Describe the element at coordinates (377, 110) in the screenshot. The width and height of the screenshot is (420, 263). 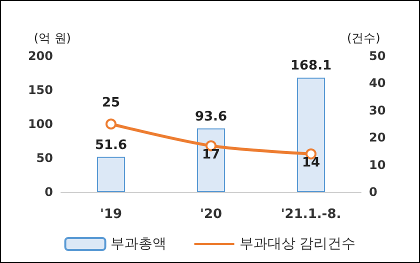
I see `y2-tick-label: 30` at that location.